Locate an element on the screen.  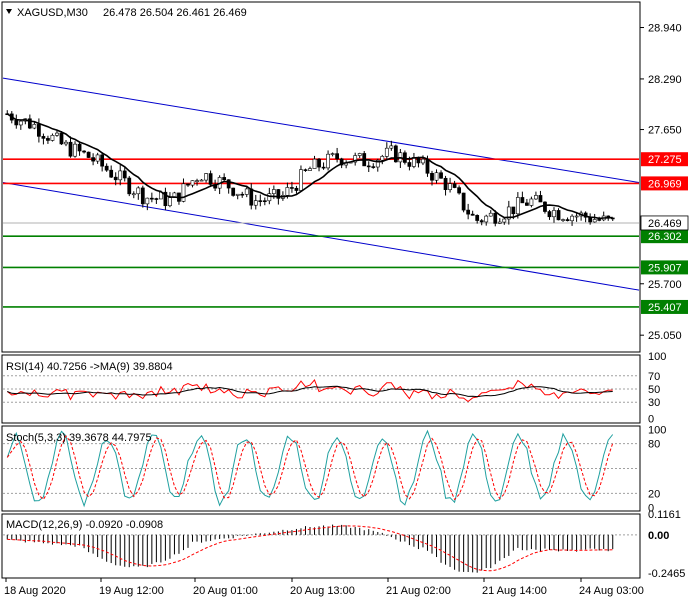
symbol-label: XAGUSD,M30 is located at coordinates (52, 13).